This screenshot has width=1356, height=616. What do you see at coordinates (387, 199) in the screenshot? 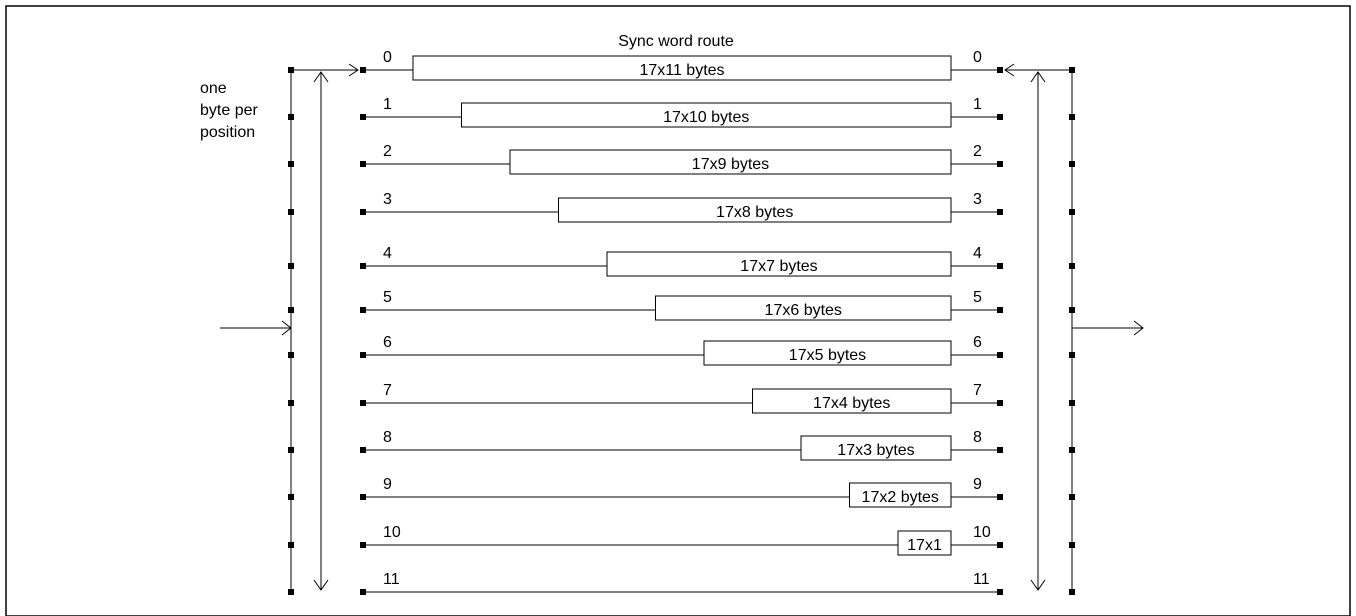
I see `branch-index-left: 3` at bounding box center [387, 199].